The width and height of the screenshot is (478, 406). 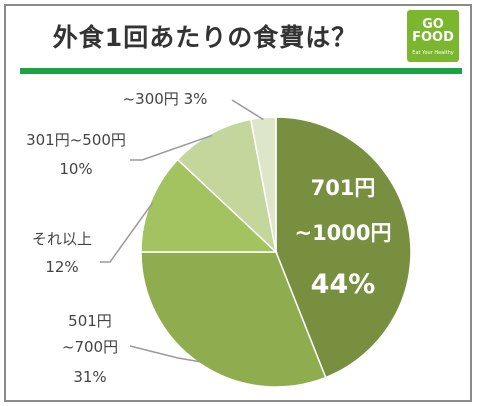 I want to click on logo-text: GO FOOD, so click(x=433, y=31).